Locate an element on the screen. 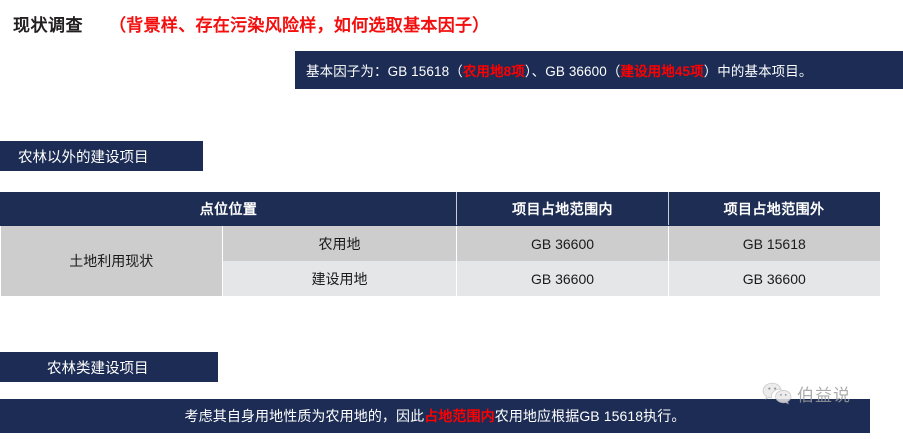 This screenshot has height=439, width=903. page-title-main: 现状调查 is located at coordinates (48, 25).